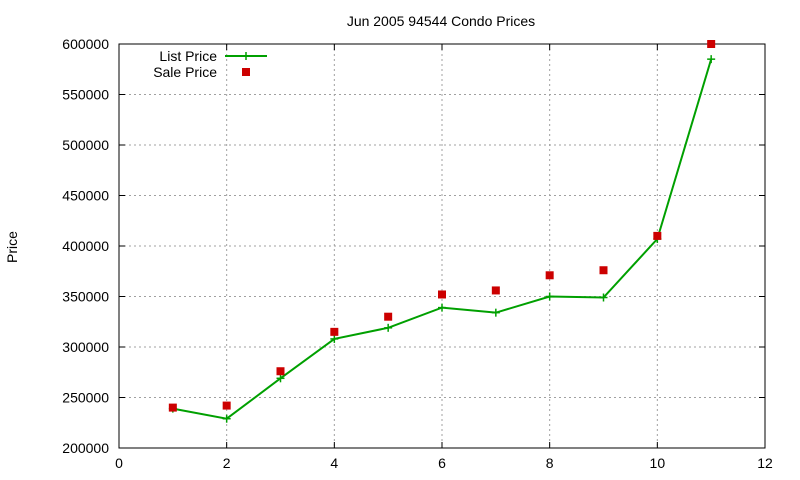  Describe the element at coordinates (246, 56) in the screenshot. I see `legend-marker-list-price` at that location.